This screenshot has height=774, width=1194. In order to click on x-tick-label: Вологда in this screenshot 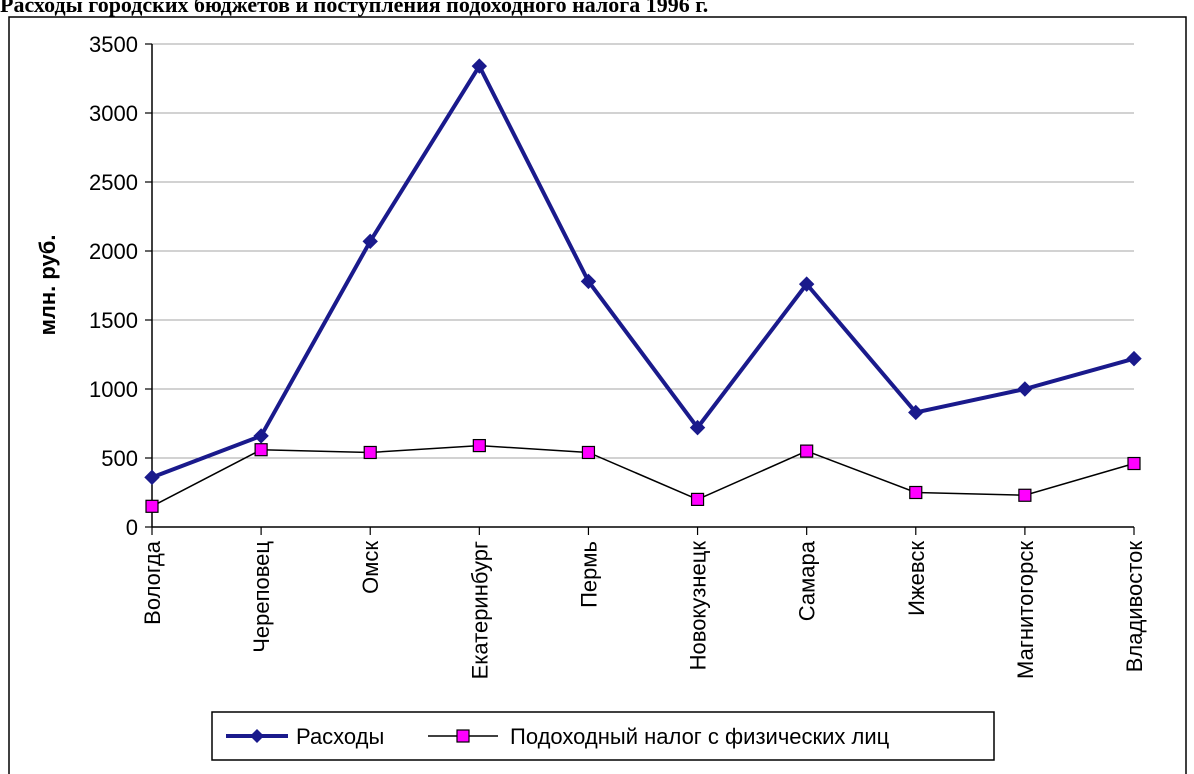, I will do `click(152, 582)`.